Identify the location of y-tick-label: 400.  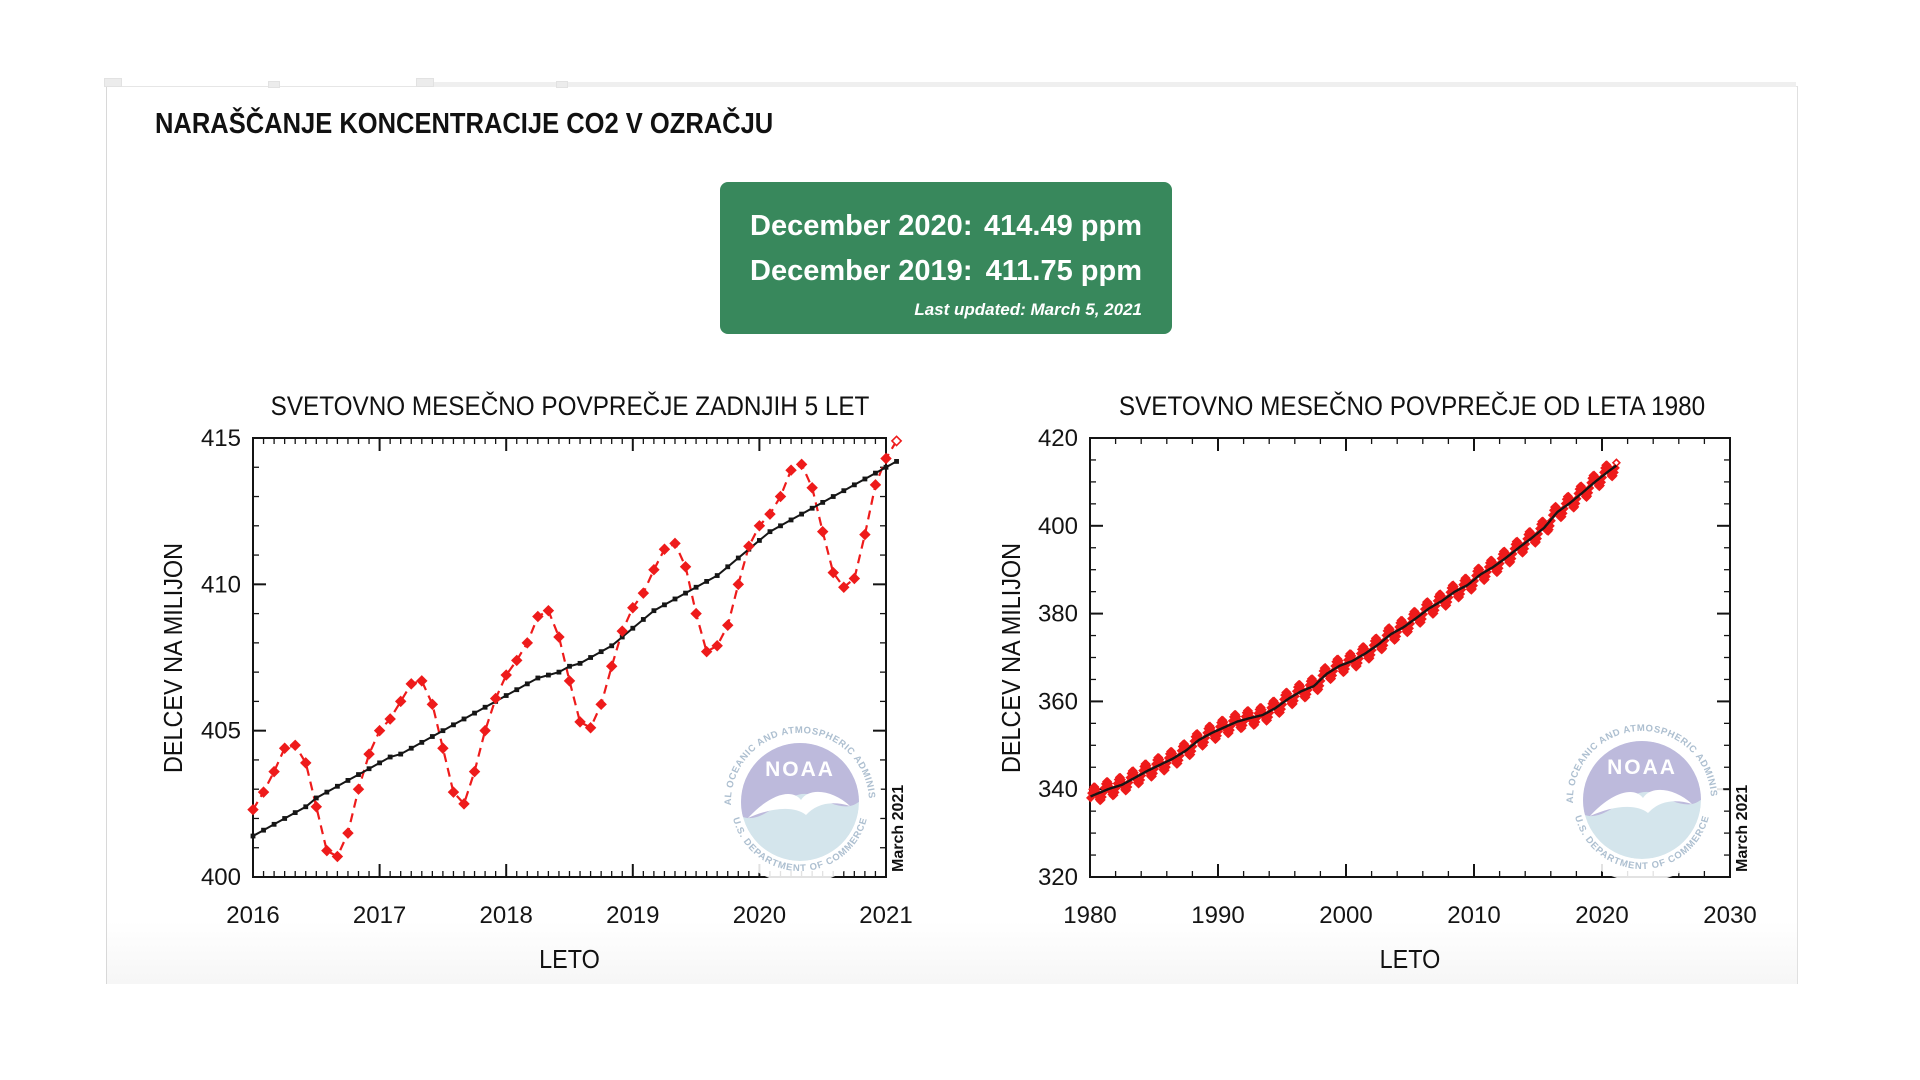
(1058, 526).